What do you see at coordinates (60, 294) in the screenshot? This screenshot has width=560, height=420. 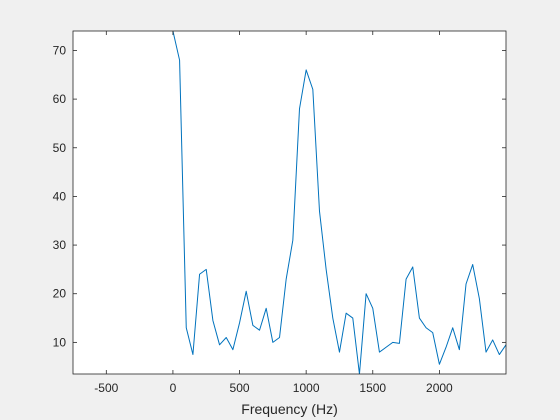 I see `y-tick-label: 20` at bounding box center [60, 294].